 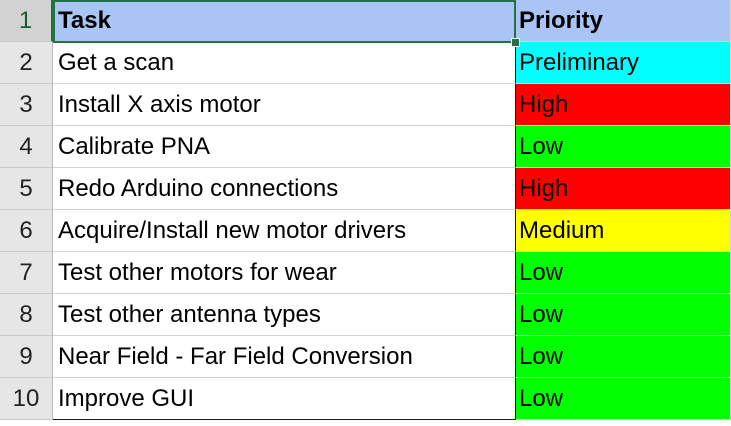 What do you see at coordinates (197, 272) in the screenshot?
I see `task-text: Test other motors for wear` at bounding box center [197, 272].